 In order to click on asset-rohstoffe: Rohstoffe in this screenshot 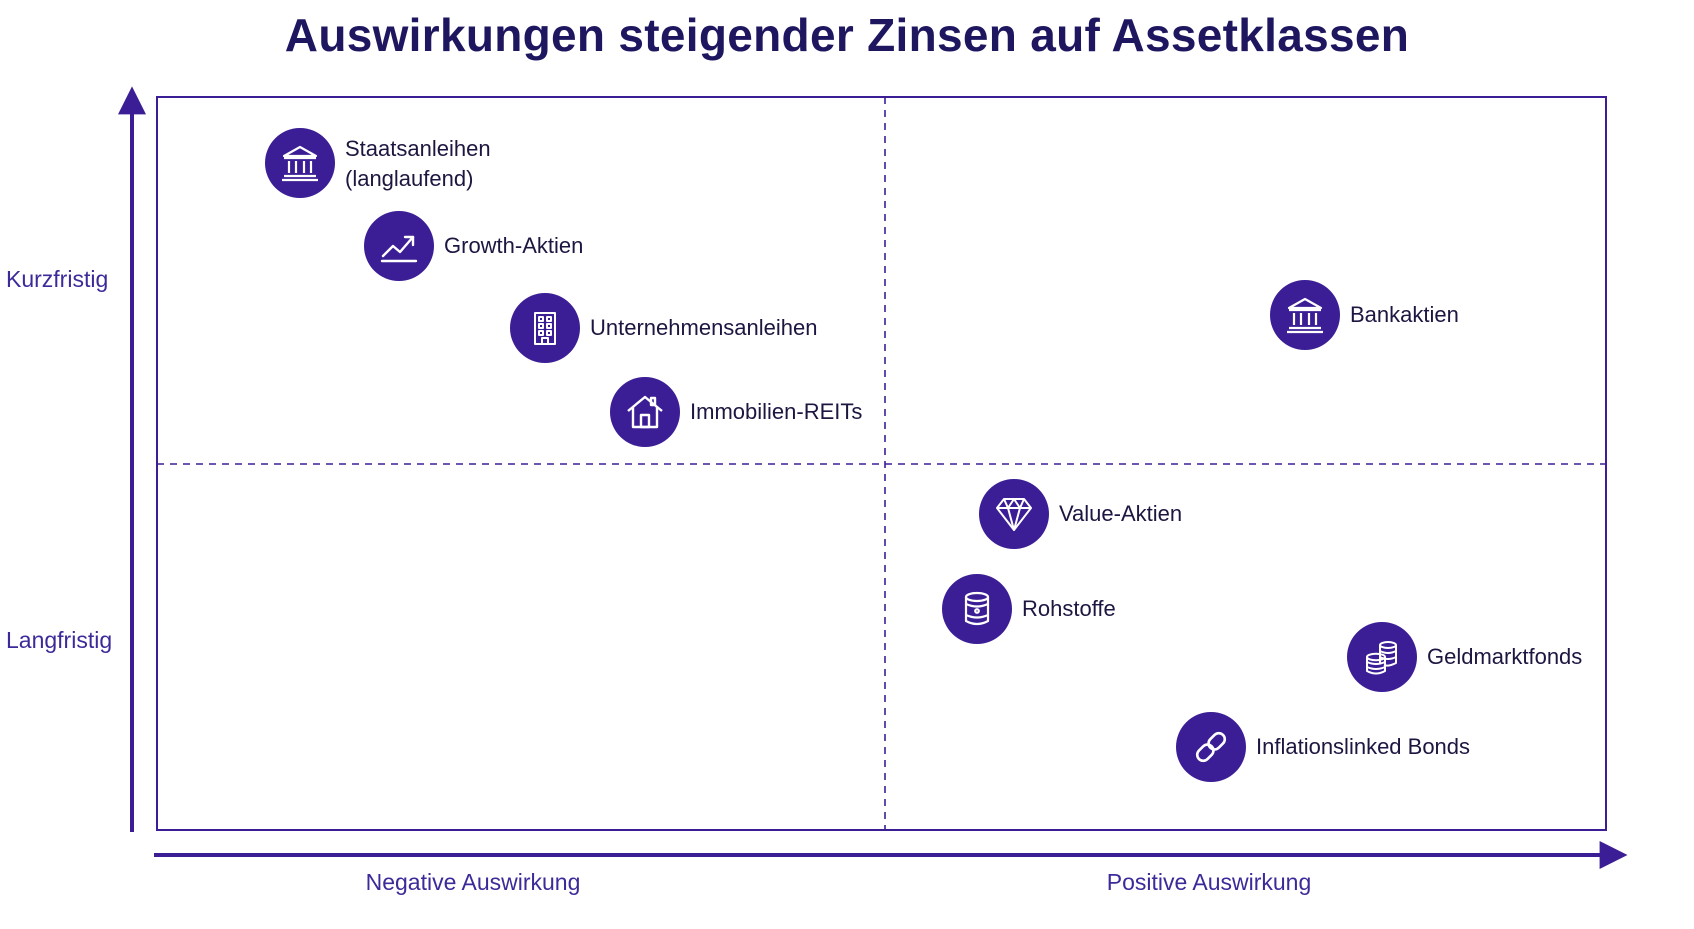, I will do `click(1029, 609)`.